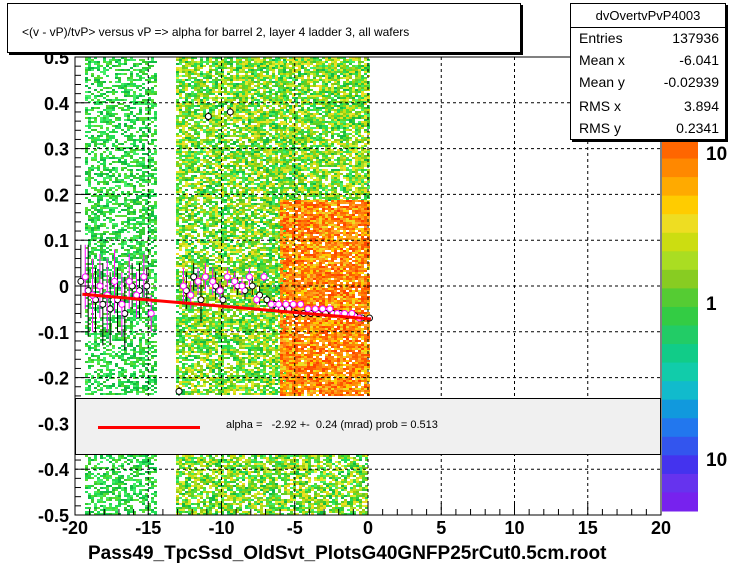 The image size is (734, 569). I want to click on stats-key: RMS y, so click(600, 128).